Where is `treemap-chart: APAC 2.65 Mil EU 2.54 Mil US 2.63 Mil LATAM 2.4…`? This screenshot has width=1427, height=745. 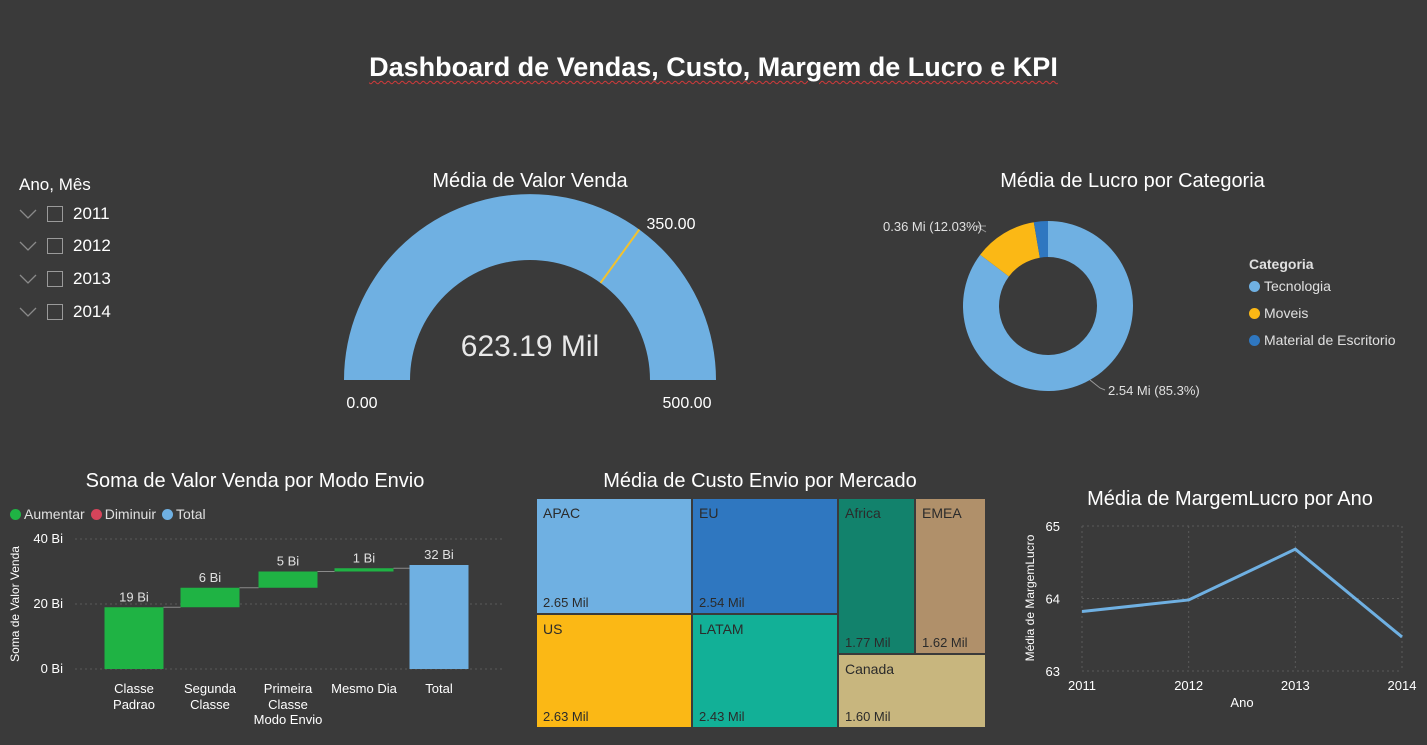
treemap-chart: APAC 2.65 Mil EU 2.54 Mil US 2.63 Mil LATAM 2.4… is located at coordinates (761, 613).